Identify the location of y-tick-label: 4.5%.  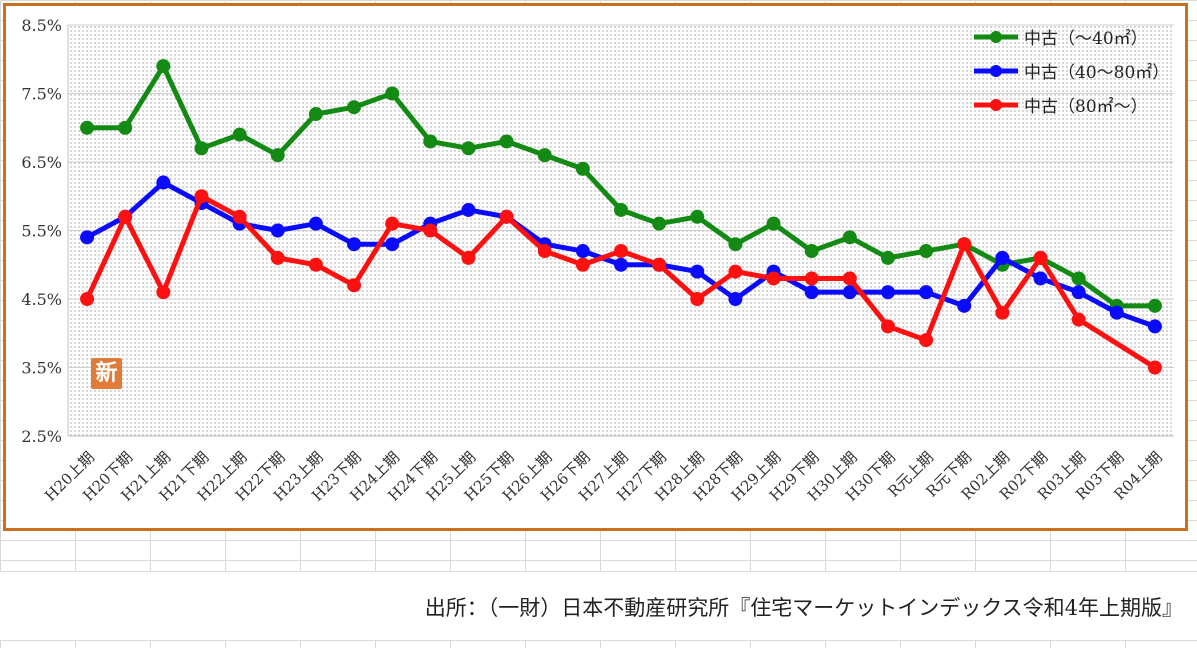
(41, 299).